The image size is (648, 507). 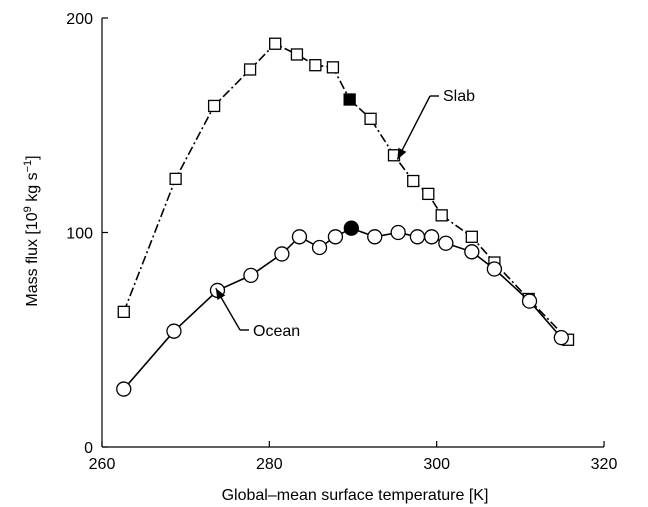 I want to click on y-tick-label: 200, so click(x=79, y=19).